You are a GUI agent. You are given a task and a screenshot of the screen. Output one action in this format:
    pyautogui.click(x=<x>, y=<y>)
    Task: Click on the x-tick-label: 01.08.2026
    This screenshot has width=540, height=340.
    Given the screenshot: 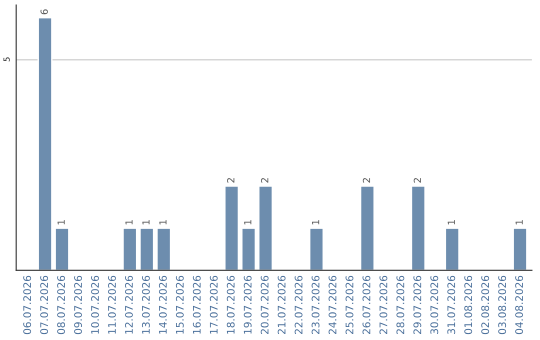 What is the action you would take?
    pyautogui.click(x=468, y=305)
    